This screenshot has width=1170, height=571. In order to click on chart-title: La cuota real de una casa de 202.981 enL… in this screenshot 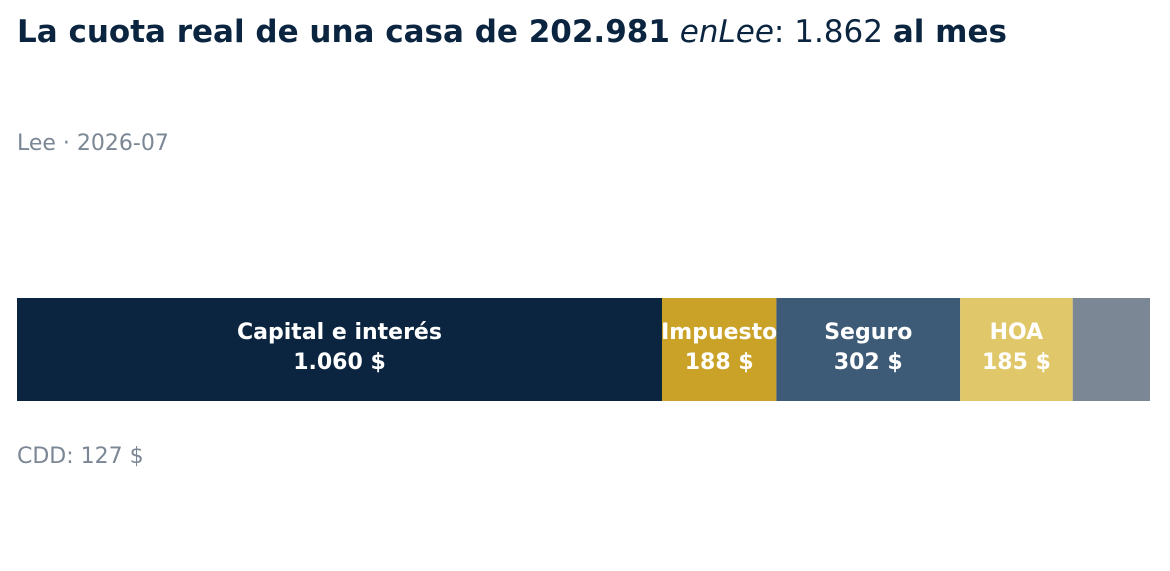, I will do `click(512, 32)`.